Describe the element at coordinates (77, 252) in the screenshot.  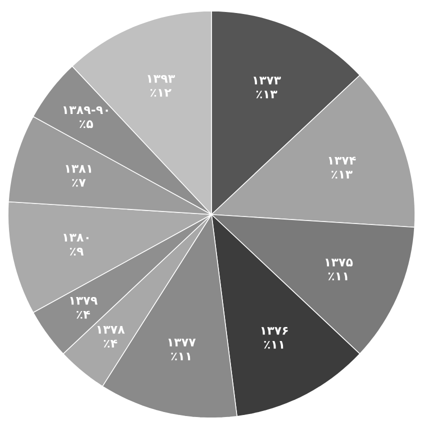
I see `data-label: ٪۹` at that location.